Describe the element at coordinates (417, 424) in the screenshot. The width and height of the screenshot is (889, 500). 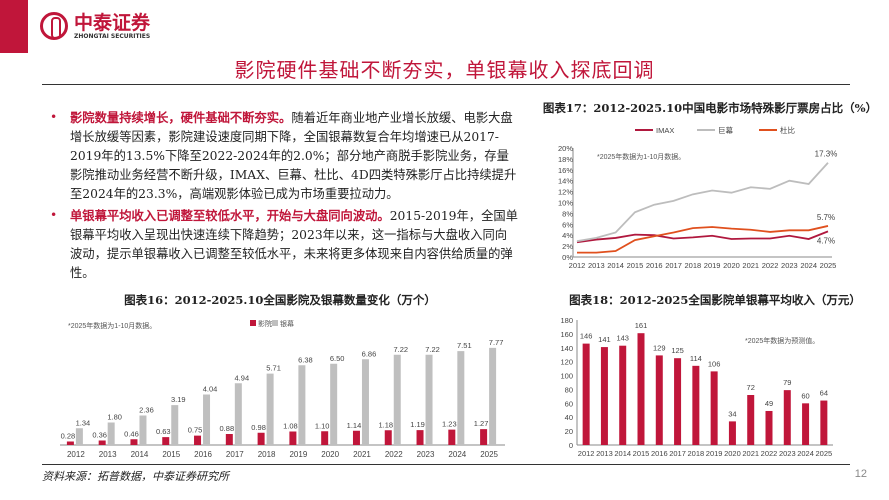
I see `data-label: 1.19` at that location.